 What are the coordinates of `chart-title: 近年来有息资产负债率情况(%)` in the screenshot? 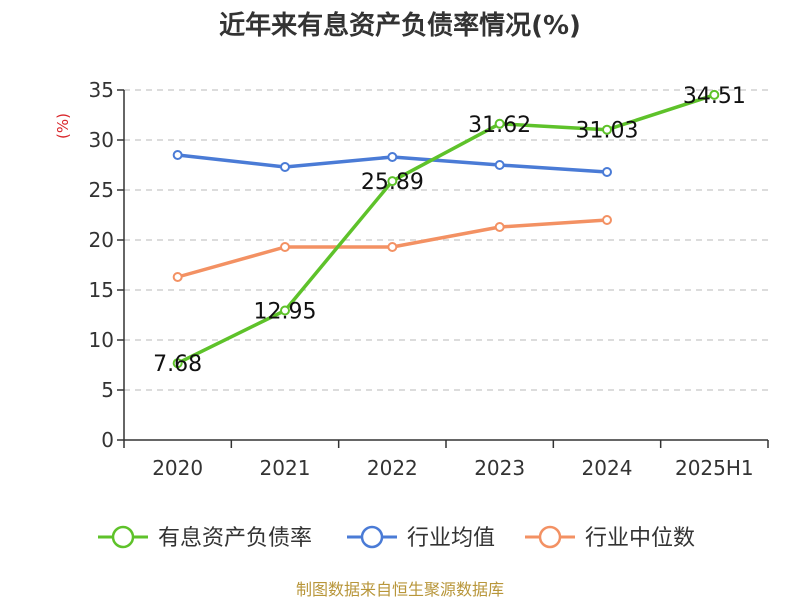 It's located at (400, 25).